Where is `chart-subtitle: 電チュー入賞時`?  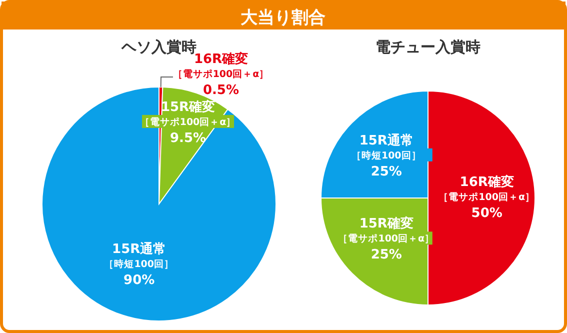
chart-subtitle: 電チュー入賞時 is located at coordinates (428, 47).